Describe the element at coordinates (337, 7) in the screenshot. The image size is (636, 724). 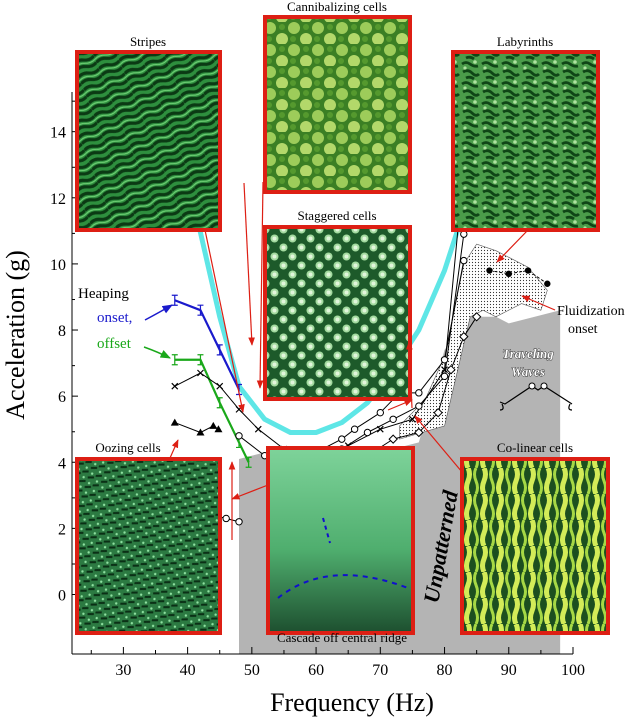
I see `inset-cells-label: Cannibalizing cells` at that location.